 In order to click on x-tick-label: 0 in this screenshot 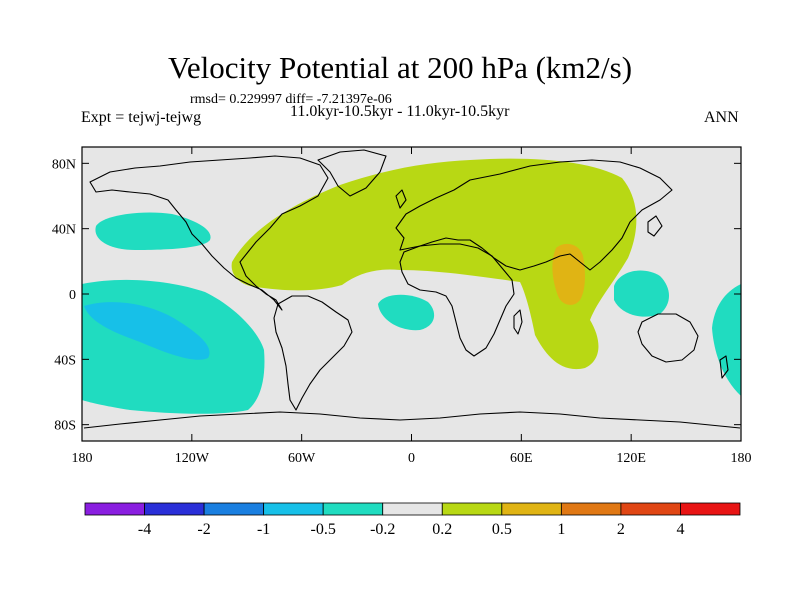, I will do `click(411, 458)`.